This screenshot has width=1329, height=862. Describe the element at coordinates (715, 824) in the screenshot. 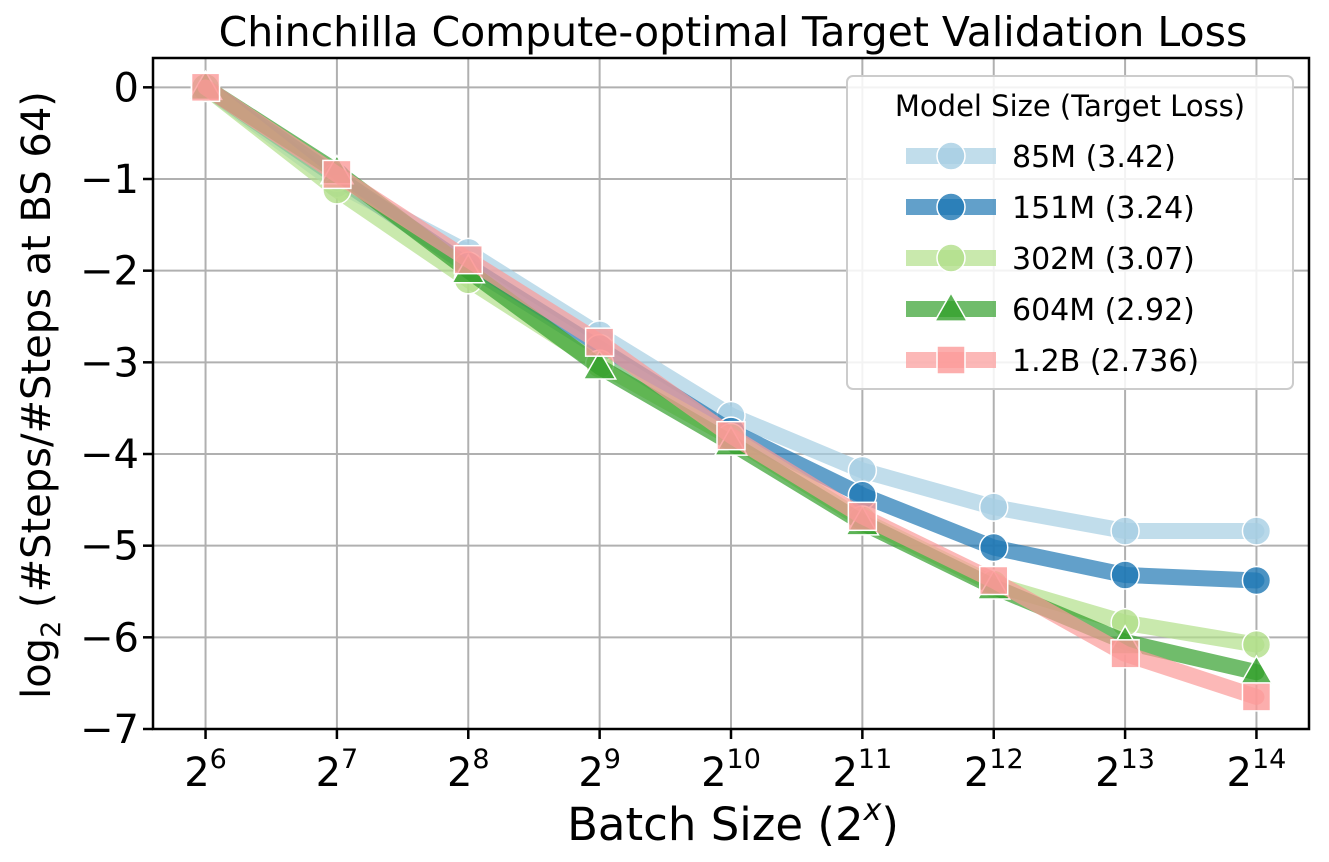

I see `x-axis-label-prefix: Batch Size (2` at that location.